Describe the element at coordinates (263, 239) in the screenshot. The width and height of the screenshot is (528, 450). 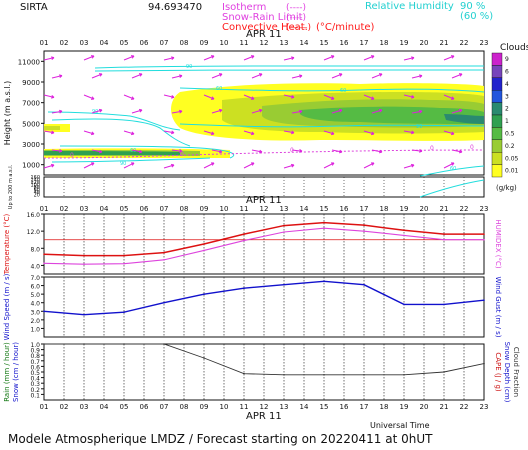
I see `series-line-temperature` at that location.